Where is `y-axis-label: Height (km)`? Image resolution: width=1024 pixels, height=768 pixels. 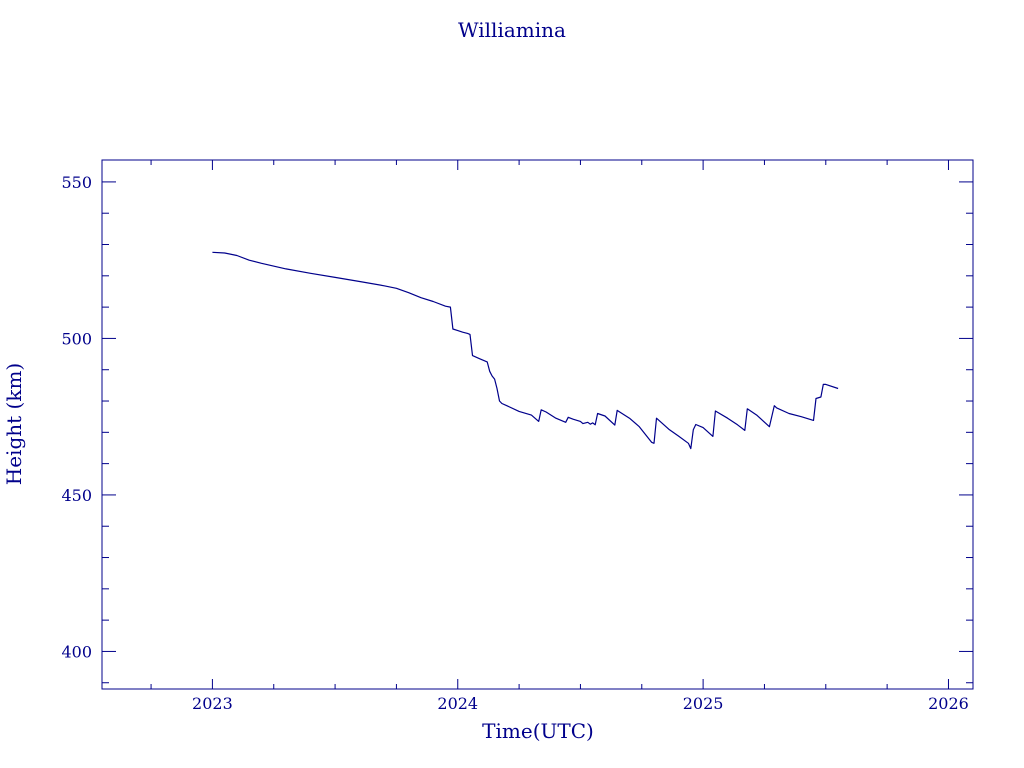
y-axis-label: Height (km) is located at coordinates (14, 424).